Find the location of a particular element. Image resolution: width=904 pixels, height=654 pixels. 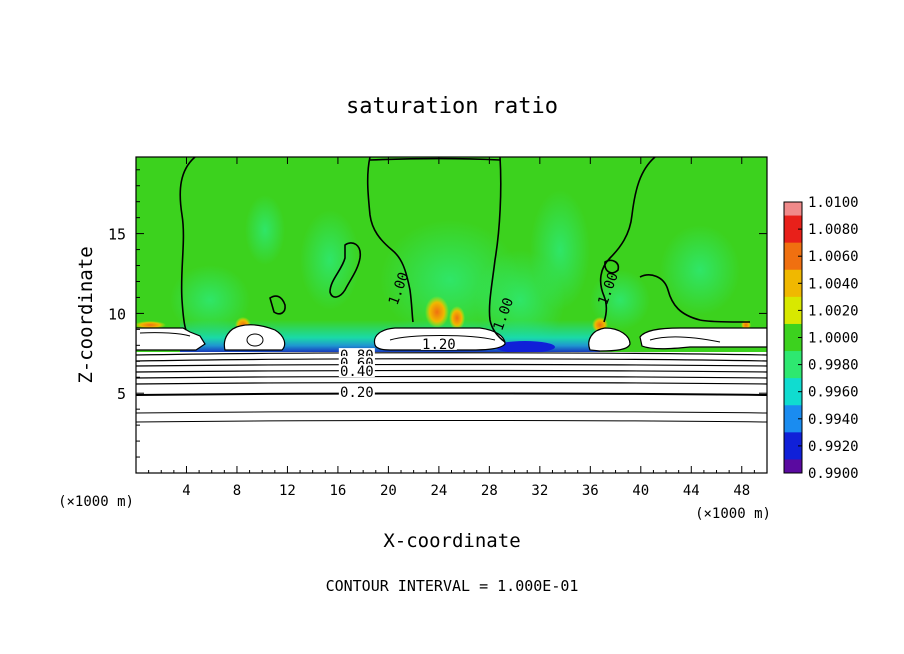

stratified-contours is located at coordinates (451, 387).